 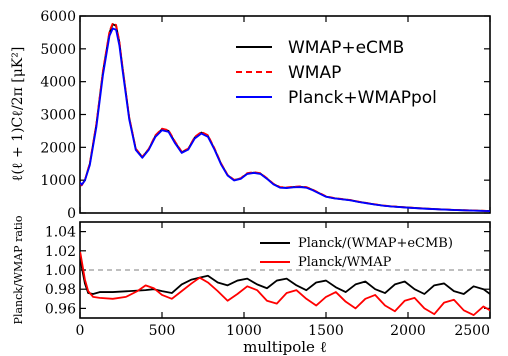 What do you see at coordinates (162, 331) in the screenshot?
I see `x-tick-label: 500` at bounding box center [162, 331].